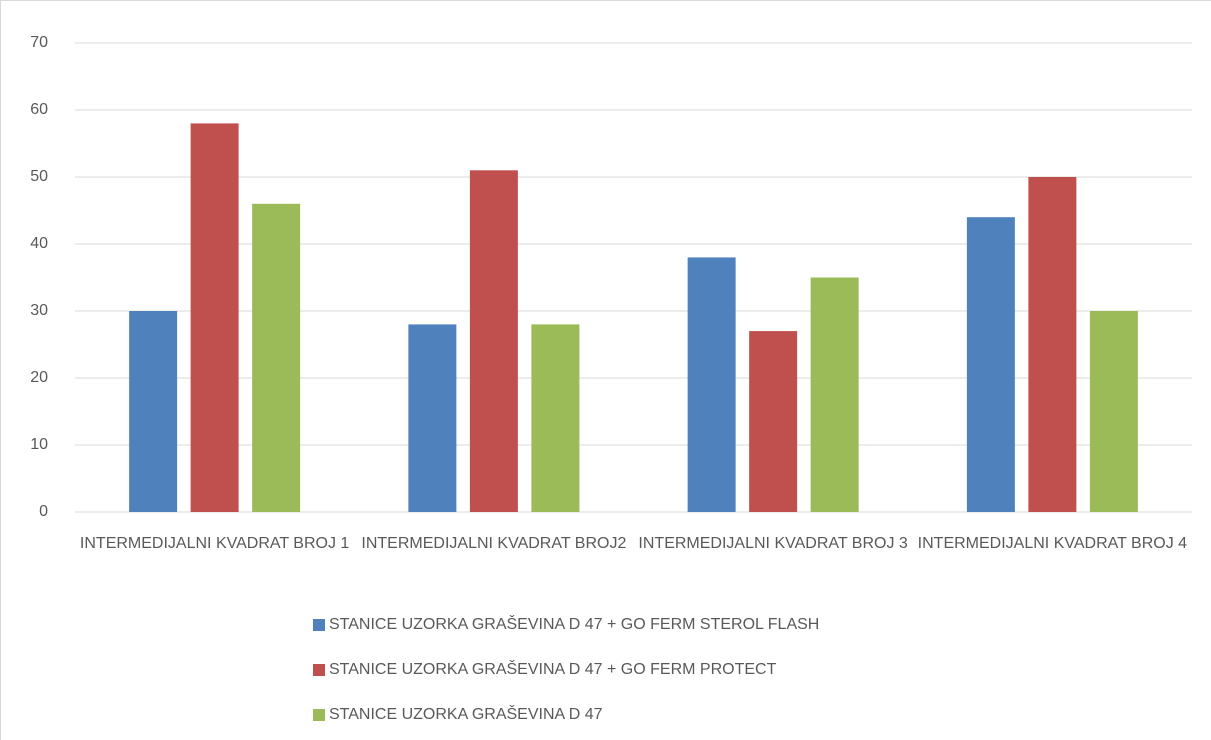  I want to click on x-tick-label: INTERMEDIJALNI KVADRAT BROJ2, so click(494, 543).